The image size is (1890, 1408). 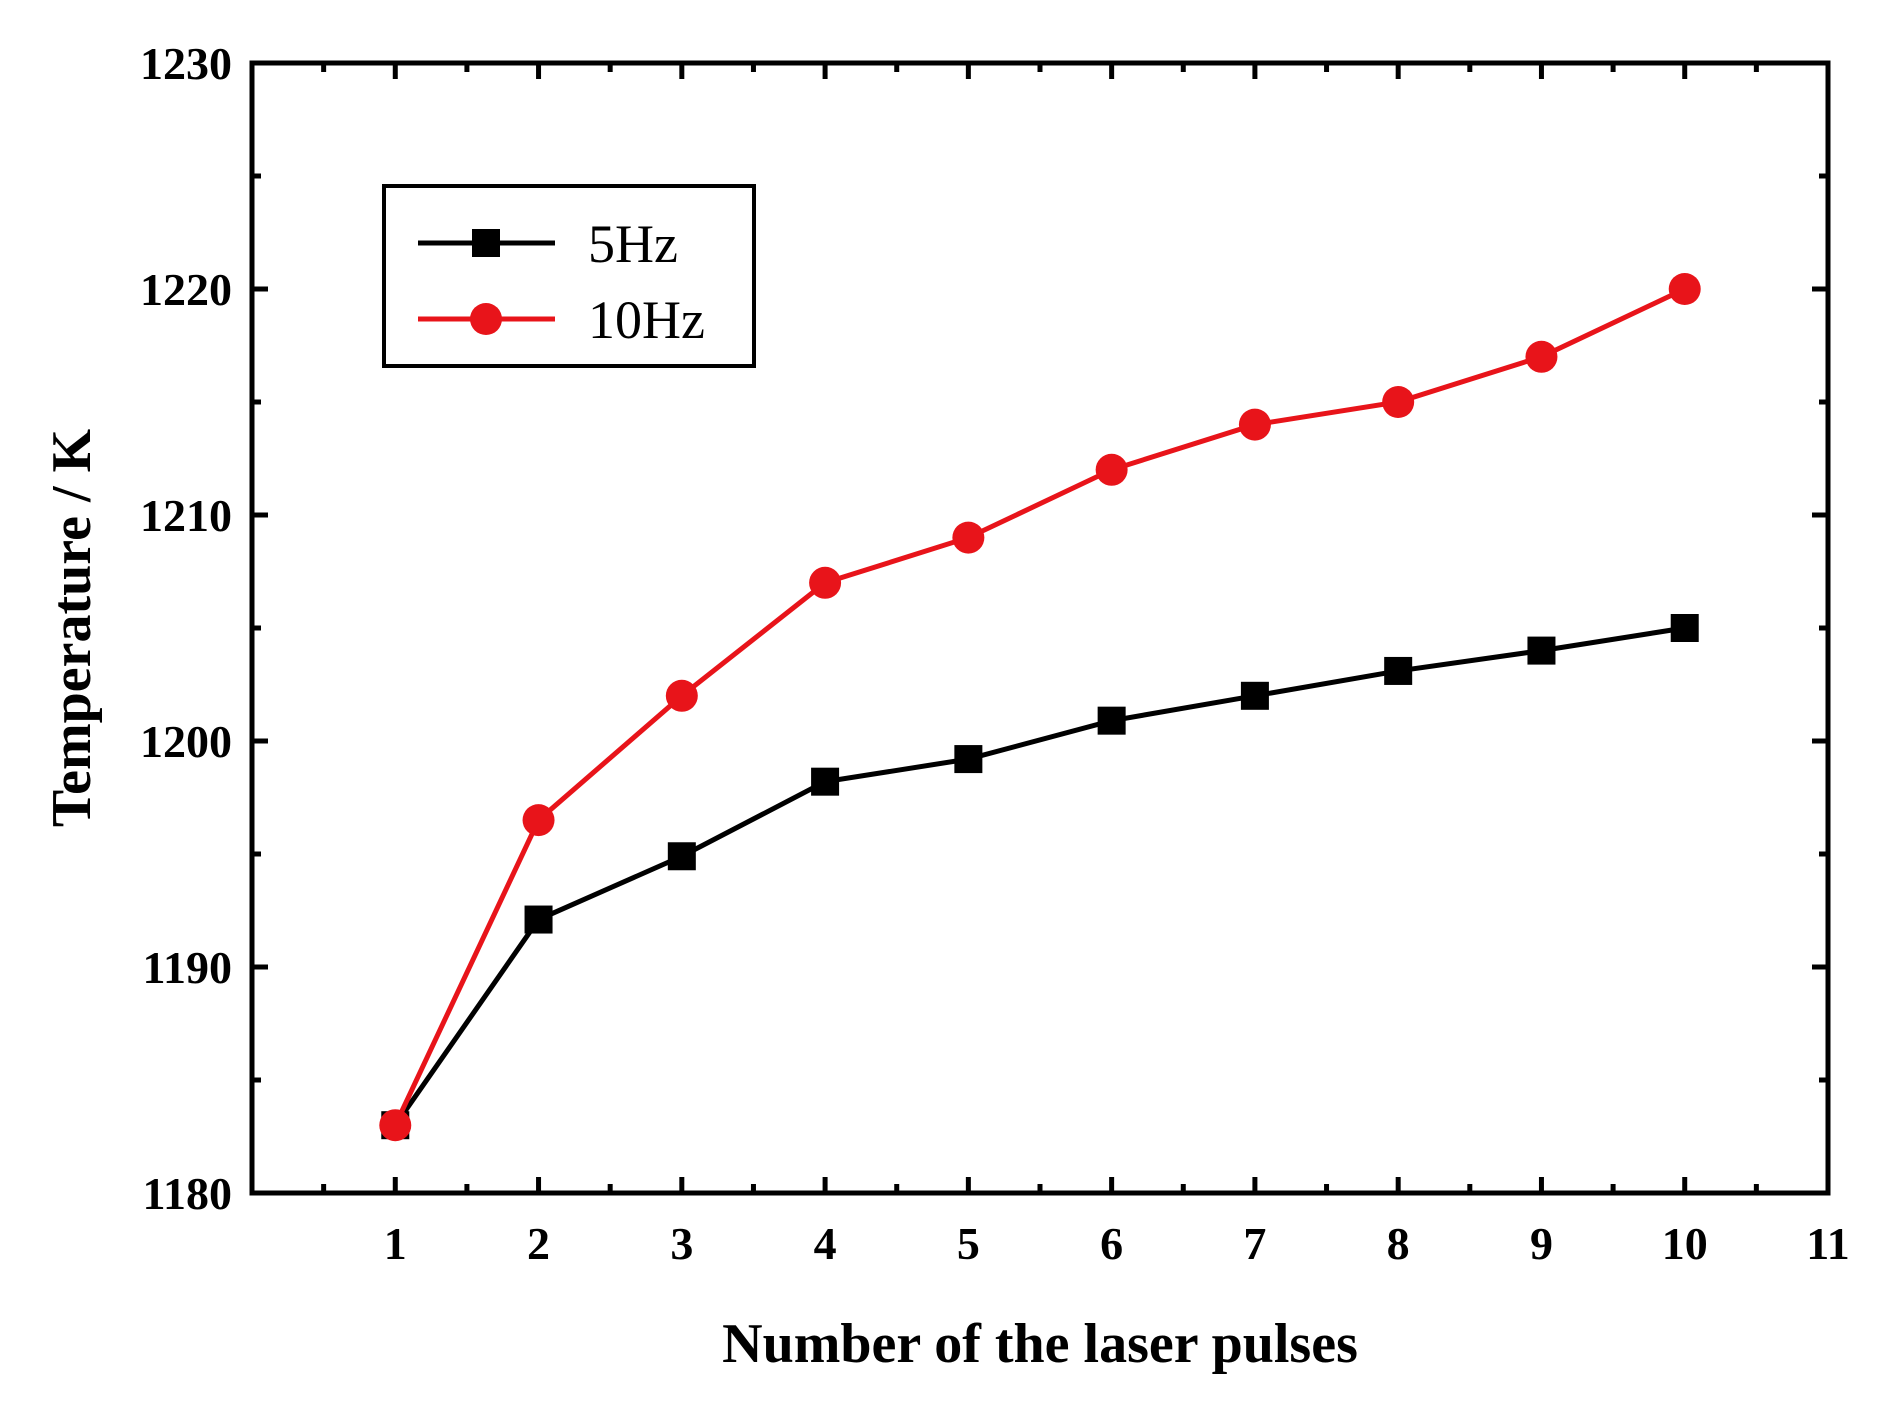 I want to click on x-axis-title: Number of the laser pulses, so click(x=1040, y=1344).